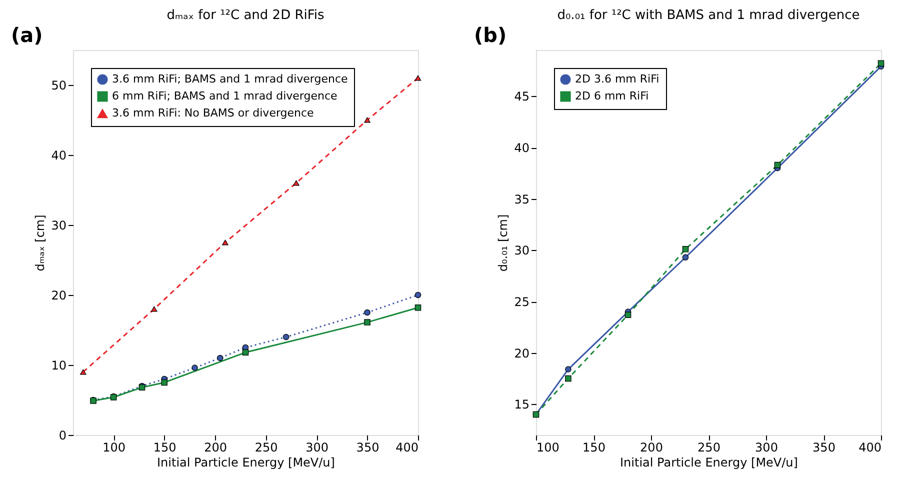  Describe the element at coordinates (230, 79) in the screenshot. I see `legend-label: 3.6 mm RiFi; BAMS and 1 mrad divergence` at that location.